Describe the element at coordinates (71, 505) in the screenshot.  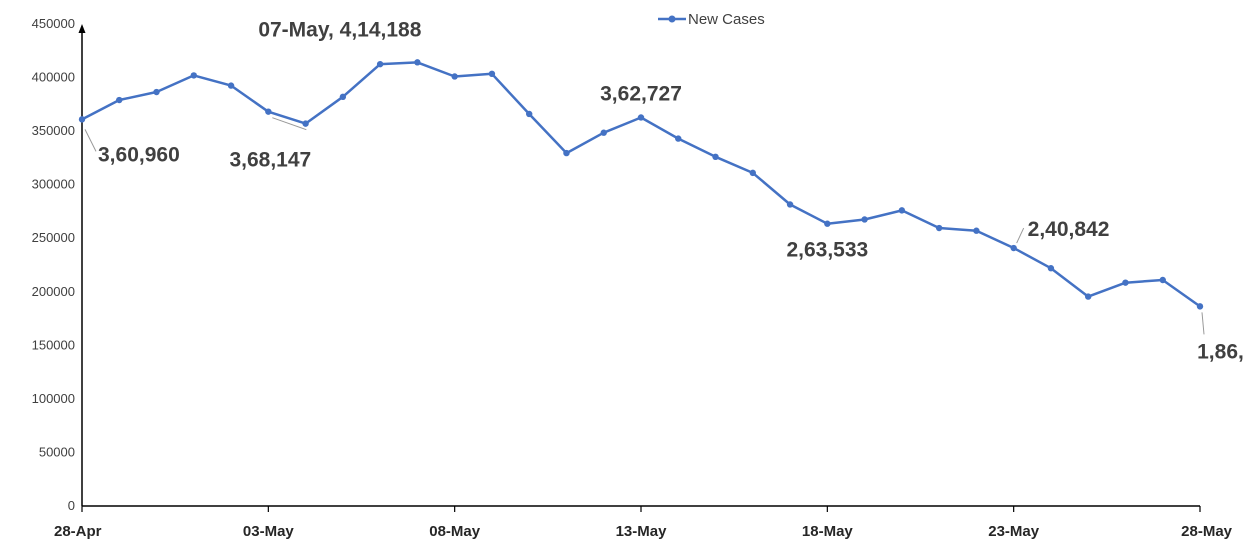
I see `y-tick-label: 0` at that location.